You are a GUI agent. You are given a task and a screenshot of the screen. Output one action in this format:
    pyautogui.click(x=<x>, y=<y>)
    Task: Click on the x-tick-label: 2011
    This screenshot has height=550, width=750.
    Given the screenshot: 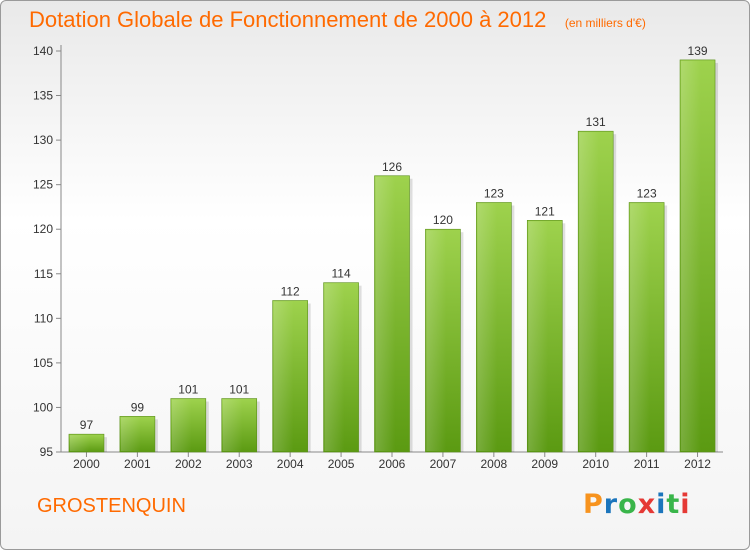 What is the action you would take?
    pyautogui.click(x=647, y=464)
    